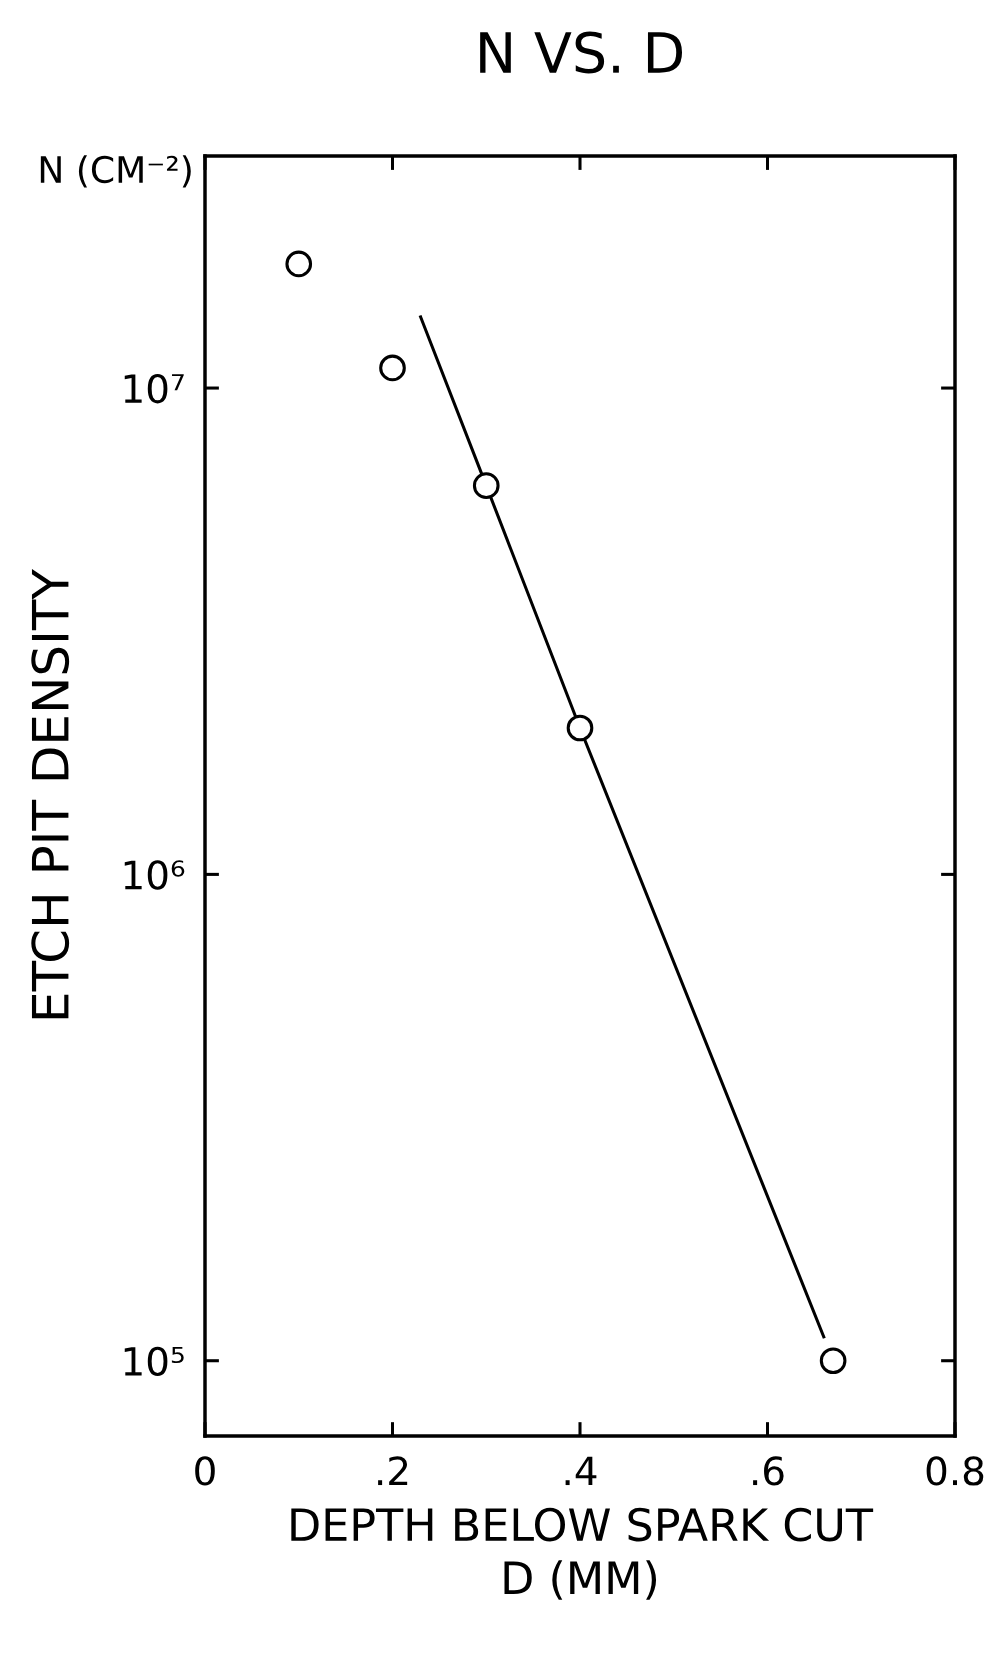 This screenshot has width=1000, height=1665. I want to click on text: N (CM⁻²), so click(115, 171).